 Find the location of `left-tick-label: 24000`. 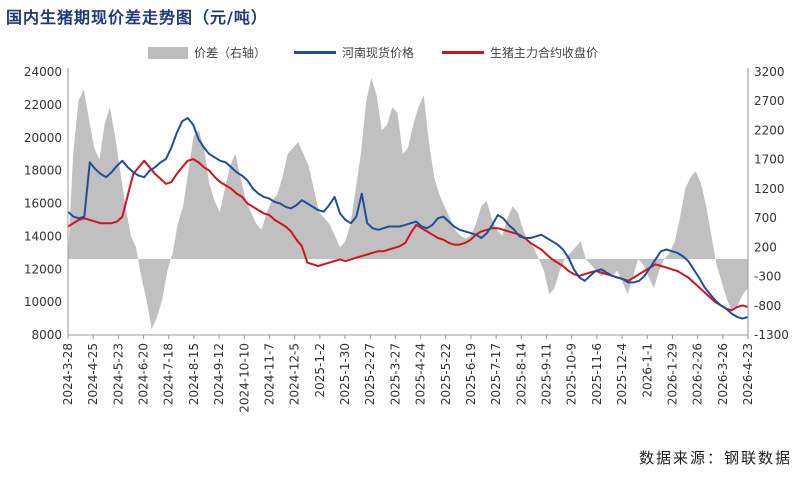

left-tick-label: 24000 is located at coordinates (43, 72).